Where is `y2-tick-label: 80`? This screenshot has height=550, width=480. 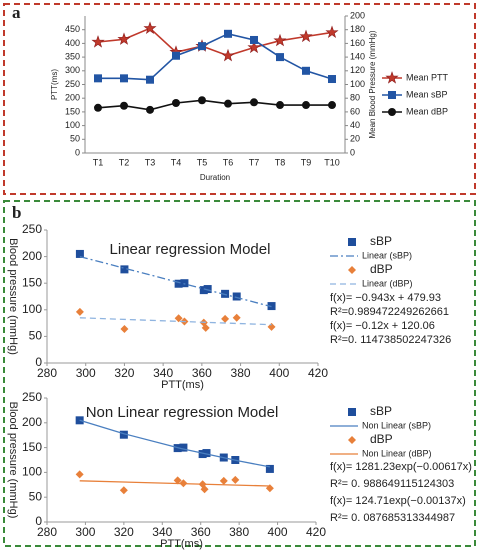
y2-tick-label: 80 is located at coordinates (355, 98).